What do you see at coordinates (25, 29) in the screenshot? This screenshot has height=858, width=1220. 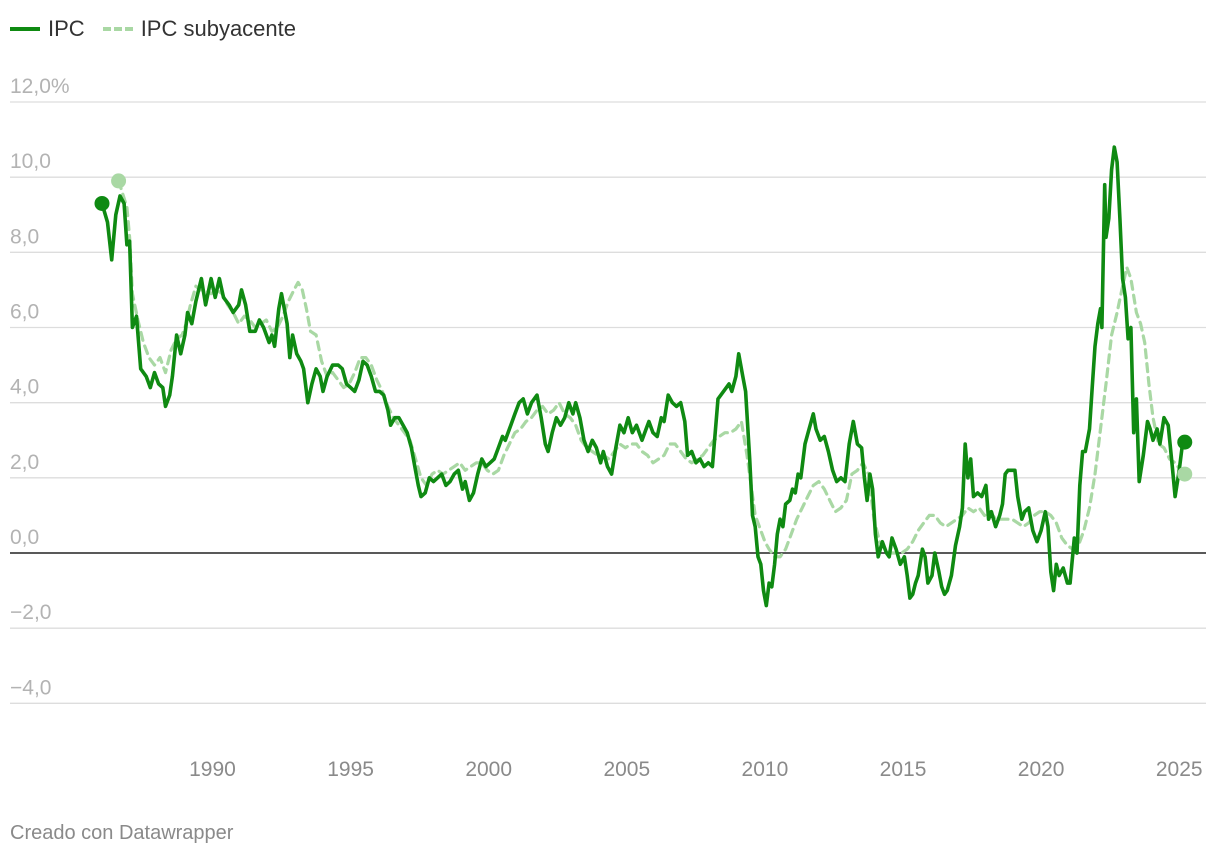 I see `legend-swatch-ipc` at bounding box center [25, 29].